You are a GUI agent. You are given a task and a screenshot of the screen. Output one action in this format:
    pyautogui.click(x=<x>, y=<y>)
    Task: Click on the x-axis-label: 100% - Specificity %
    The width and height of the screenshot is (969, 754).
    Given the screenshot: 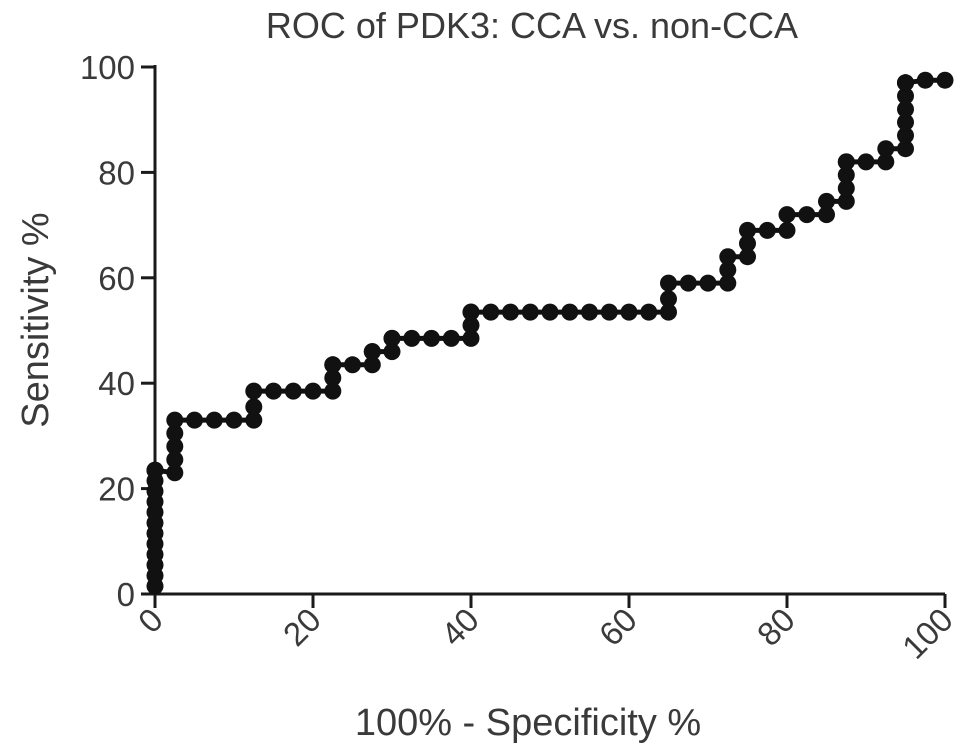 What is the action you would take?
    pyautogui.click(x=528, y=723)
    